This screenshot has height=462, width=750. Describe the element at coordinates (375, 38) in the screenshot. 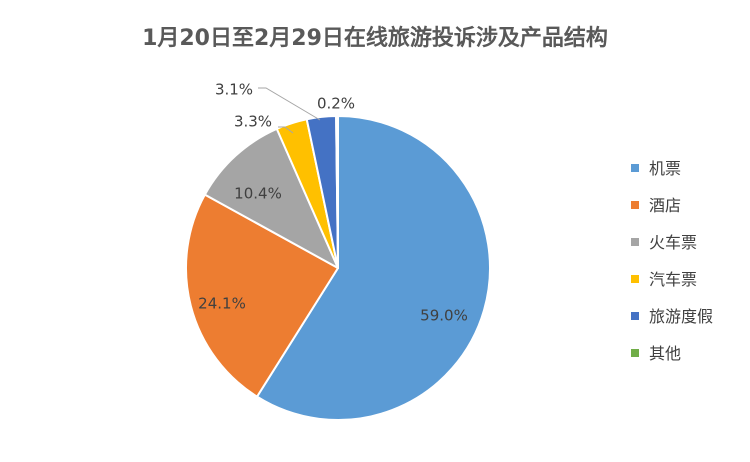

I see `chart-title: 1月20日至2月29日在线旅游投诉涉及产品结构` at that location.